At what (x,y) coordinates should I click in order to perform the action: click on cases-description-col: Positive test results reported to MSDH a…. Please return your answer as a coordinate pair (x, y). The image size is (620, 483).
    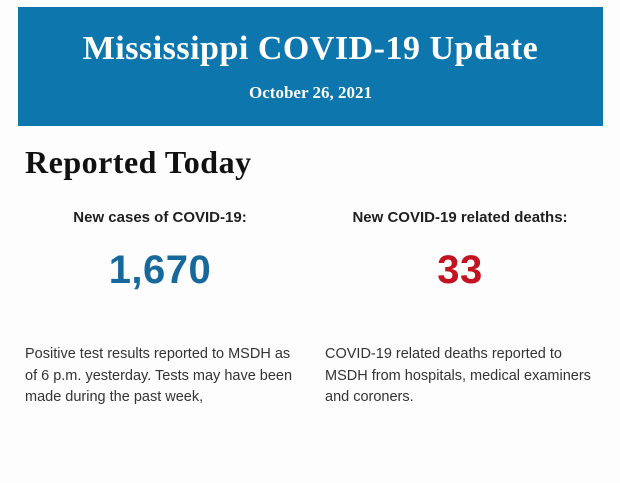
    Looking at the image, I should click on (160, 376).